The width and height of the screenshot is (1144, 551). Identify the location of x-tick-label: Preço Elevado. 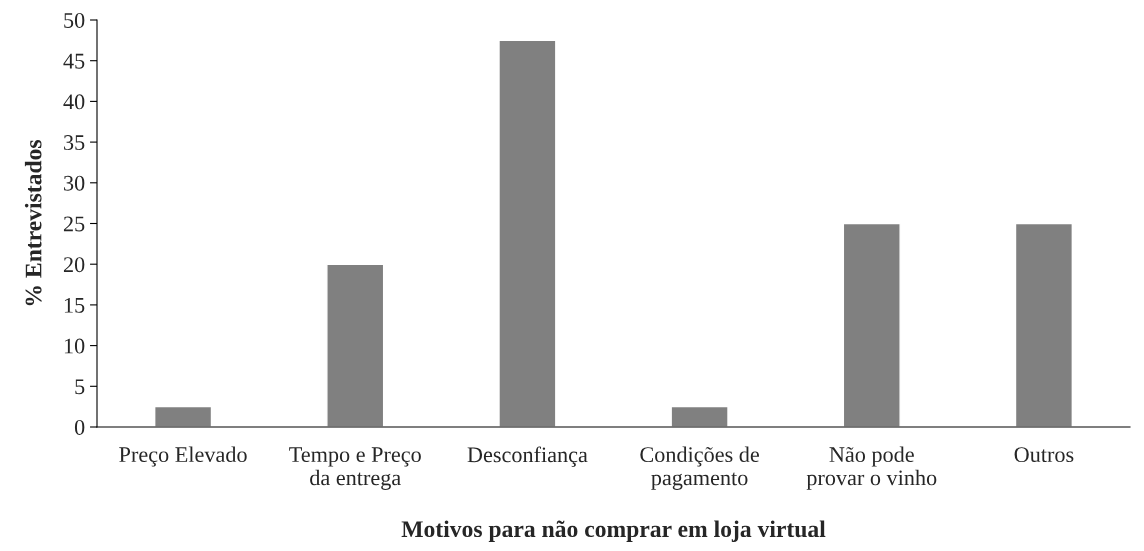
(183, 456).